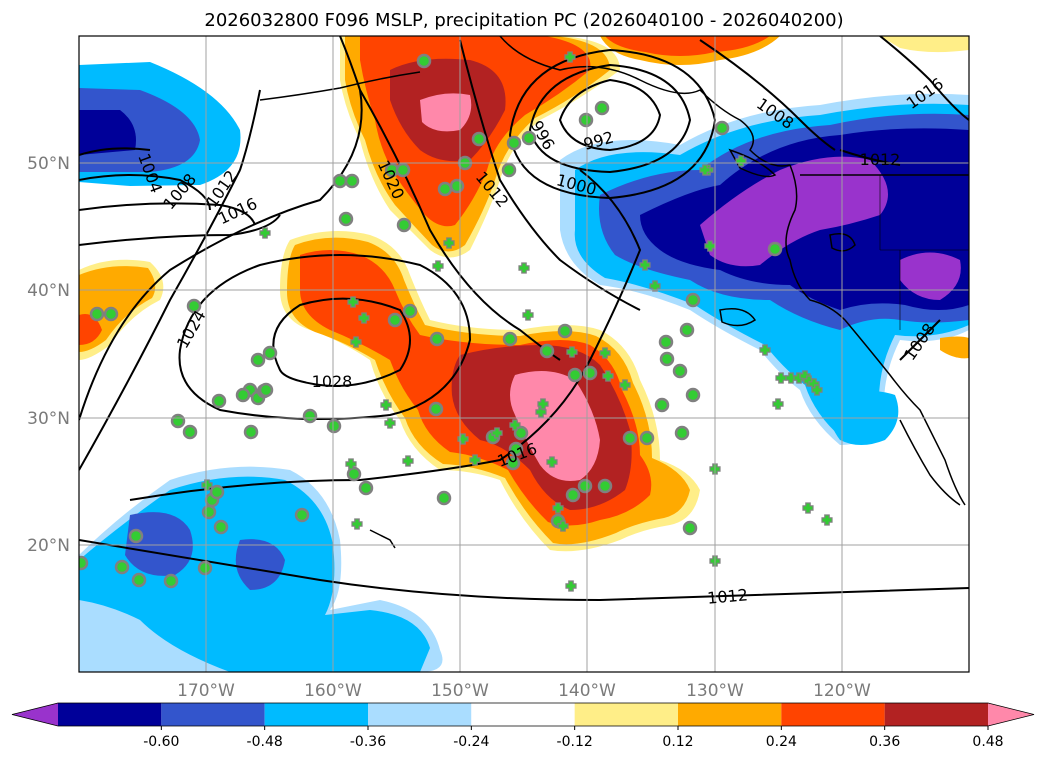  Describe the element at coordinates (1011, 714) in the screenshot. I see `colorbar-extend-max` at that location.